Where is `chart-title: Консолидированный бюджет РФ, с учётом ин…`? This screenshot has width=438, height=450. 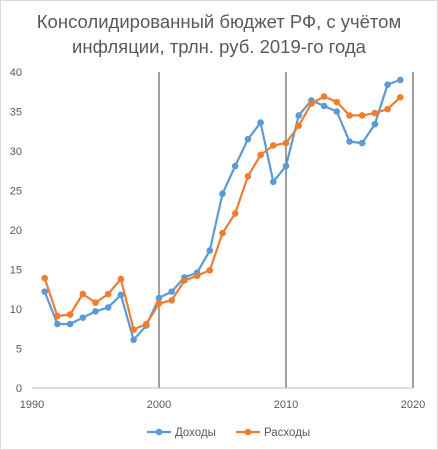 chart-title: Консолидированный бюджет РФ, с учётом ин… is located at coordinates (219, 34).